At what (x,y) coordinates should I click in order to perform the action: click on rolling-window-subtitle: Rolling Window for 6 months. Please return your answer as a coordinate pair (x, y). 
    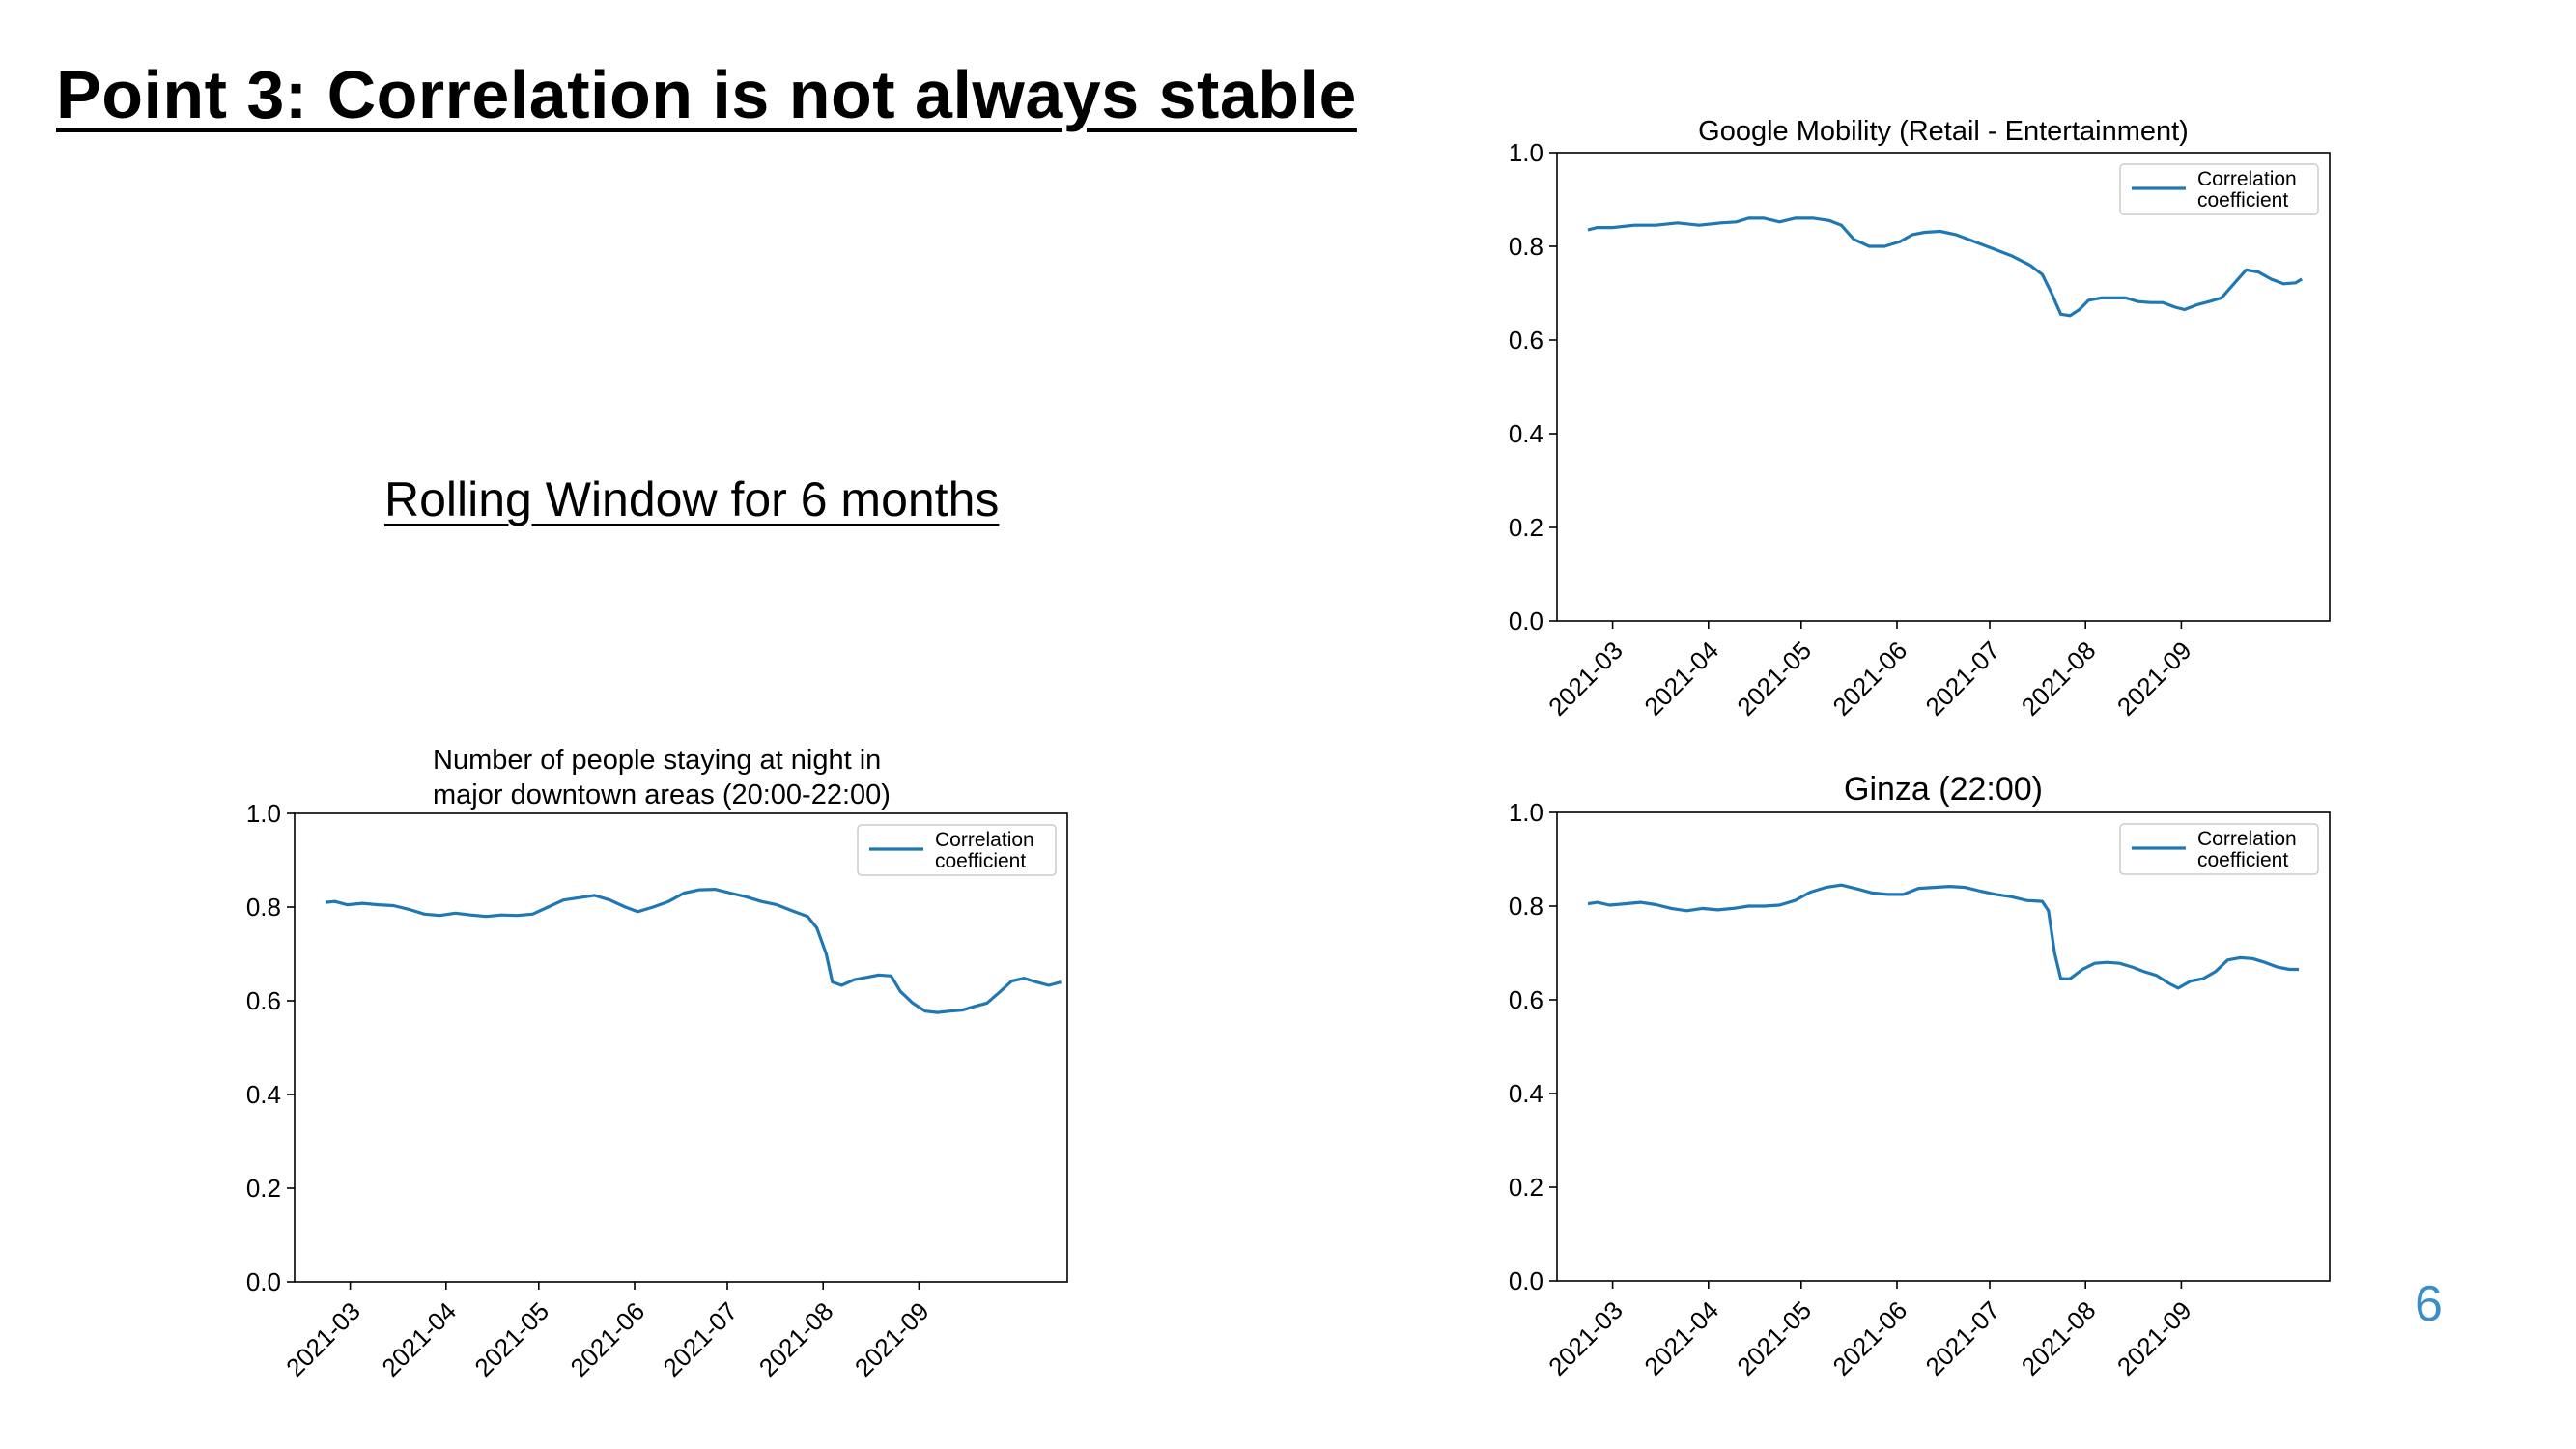
    Looking at the image, I should click on (692, 499).